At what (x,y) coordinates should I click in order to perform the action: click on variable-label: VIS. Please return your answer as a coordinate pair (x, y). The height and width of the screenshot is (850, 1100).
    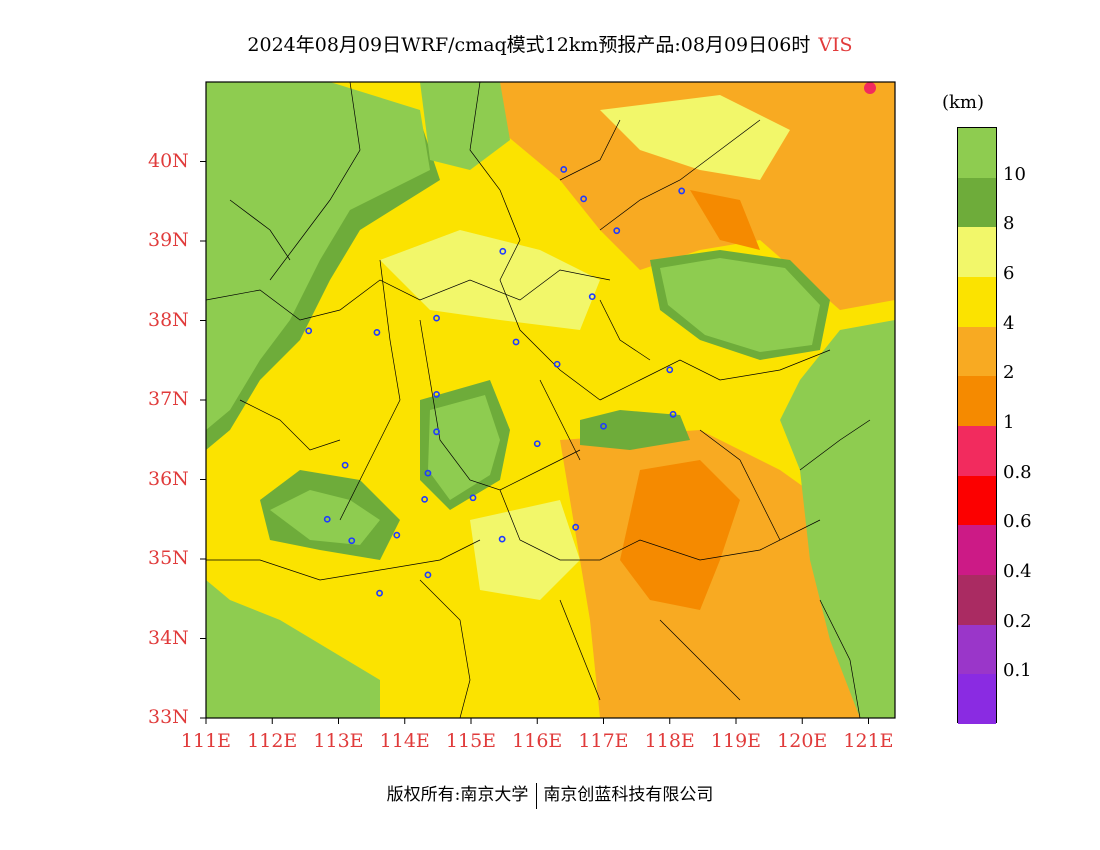
    Looking at the image, I should click on (835, 45).